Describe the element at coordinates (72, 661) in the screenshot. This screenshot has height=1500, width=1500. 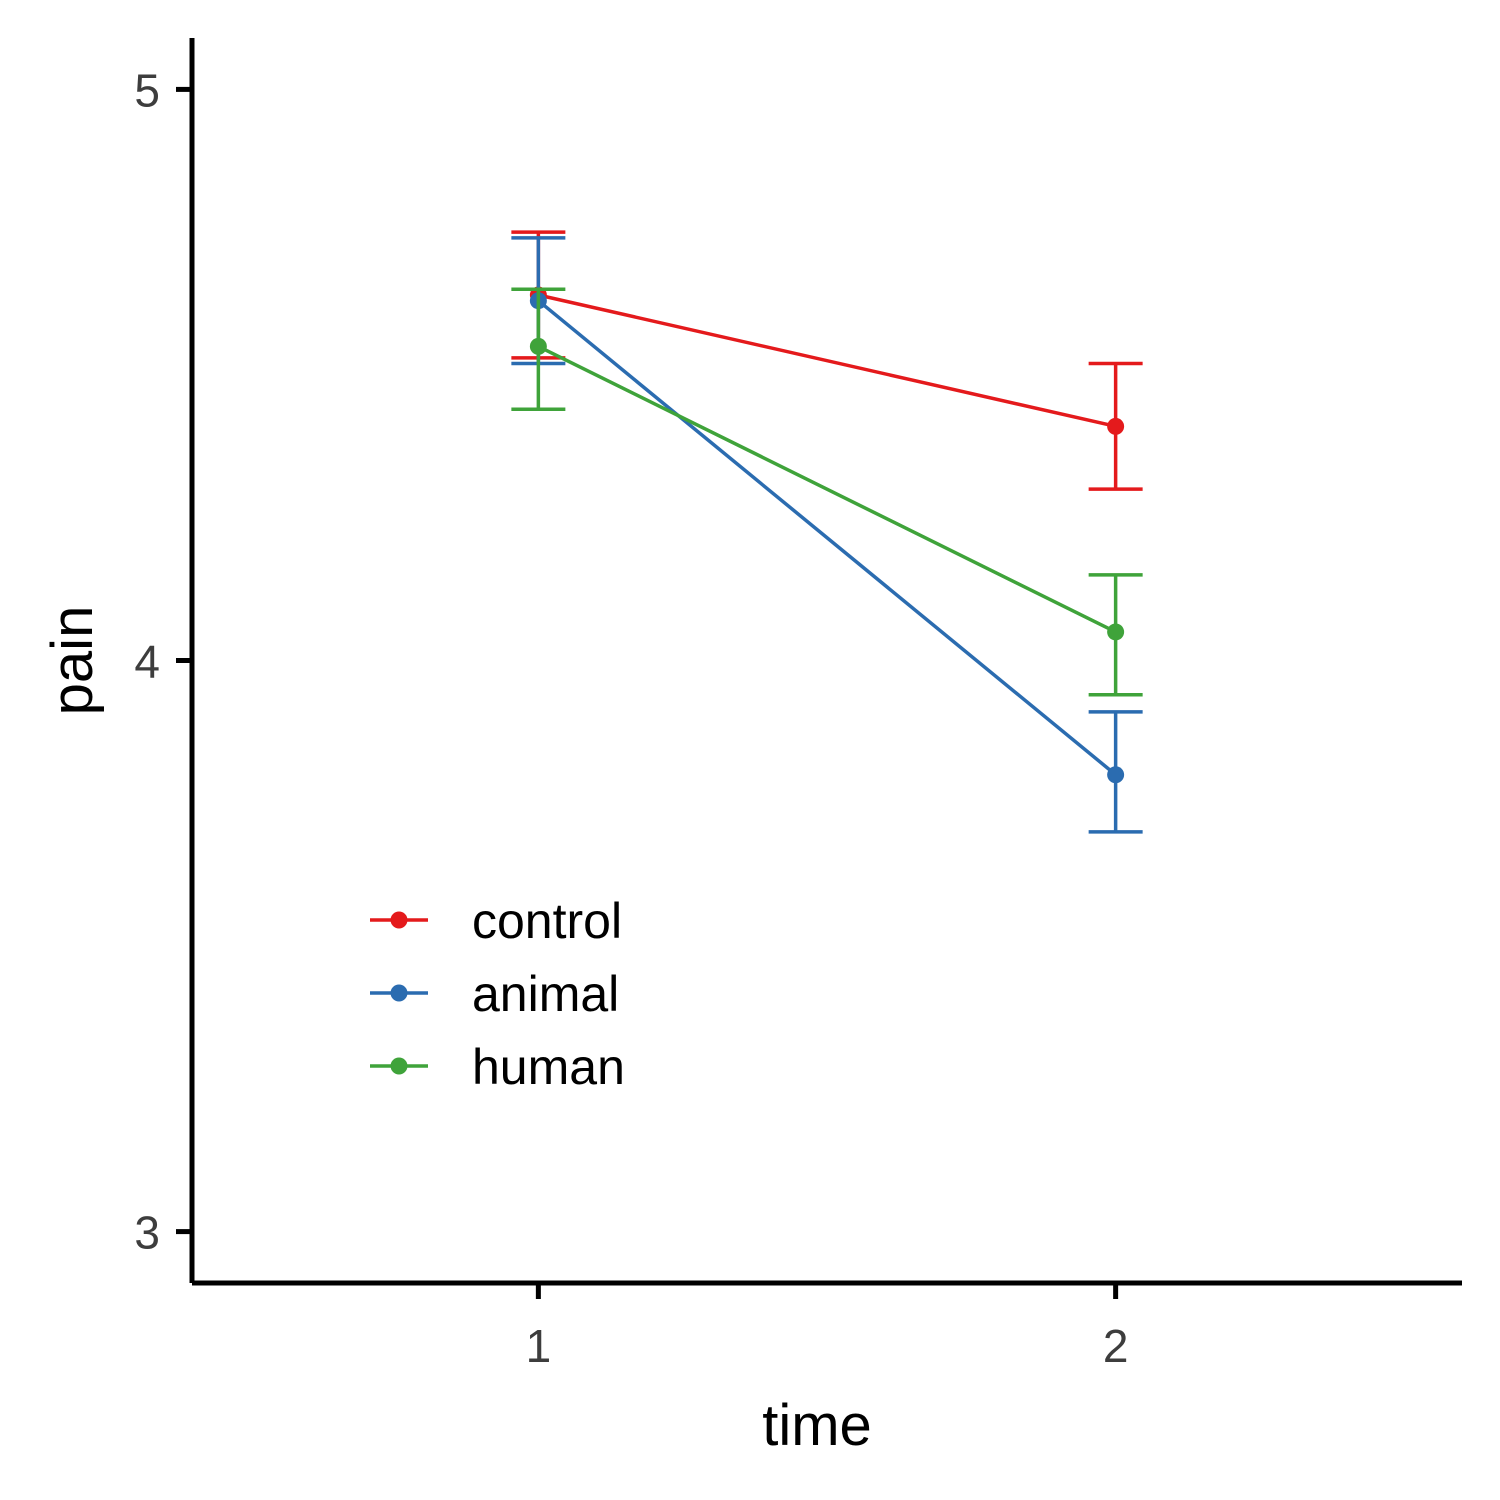
I see `y-axis-title: pain` at that location.